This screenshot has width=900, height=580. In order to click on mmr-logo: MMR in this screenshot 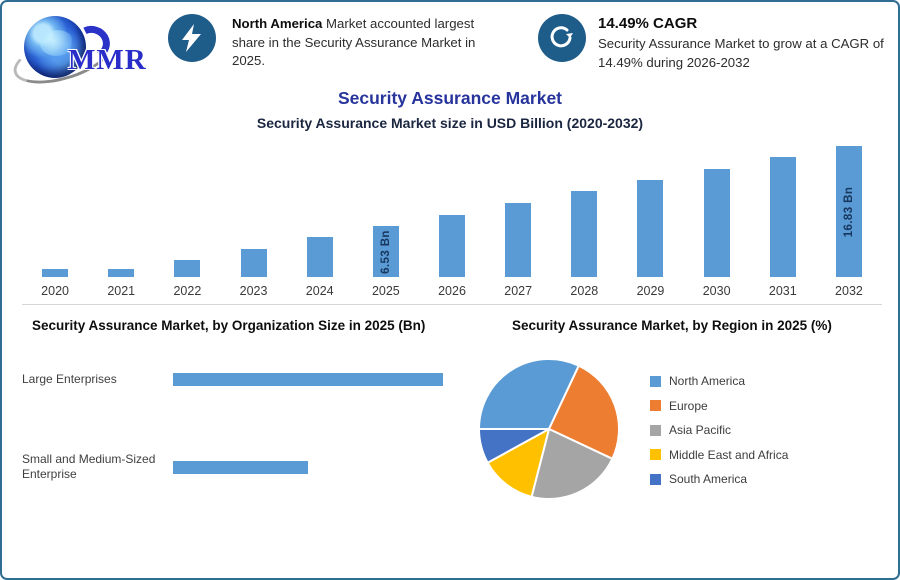, I will do `click(92, 50)`.